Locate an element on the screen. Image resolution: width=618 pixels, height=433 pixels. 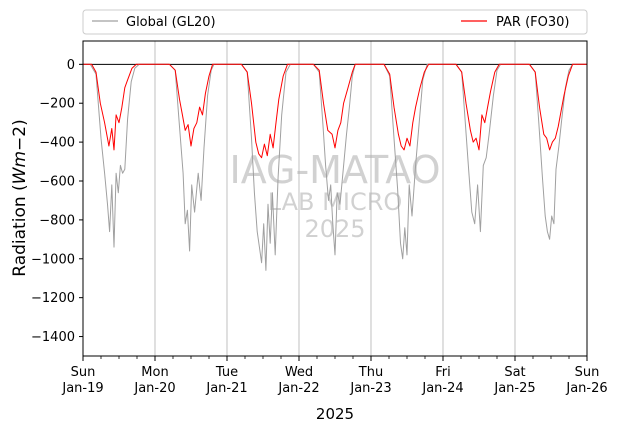
legend-label-par: PAR (FO30) is located at coordinates (532, 22).